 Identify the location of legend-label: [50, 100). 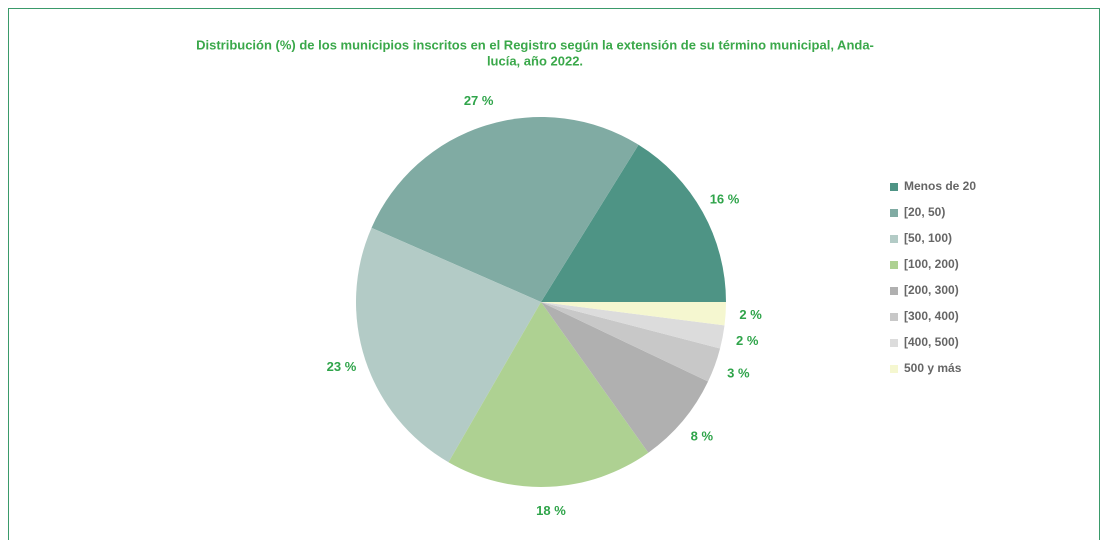
(928, 238).